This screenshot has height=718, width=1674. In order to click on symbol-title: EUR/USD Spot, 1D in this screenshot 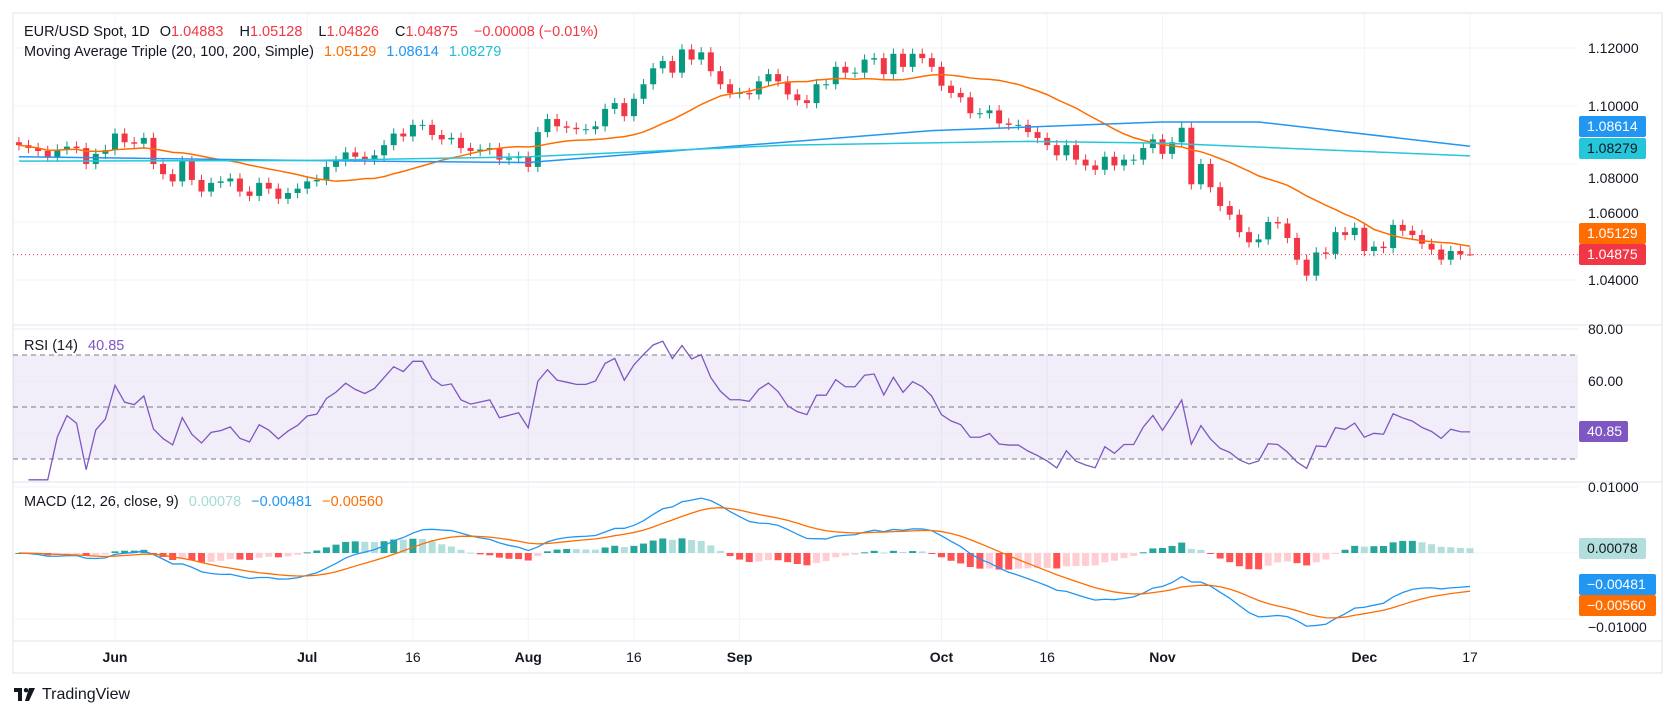, I will do `click(87, 32)`.